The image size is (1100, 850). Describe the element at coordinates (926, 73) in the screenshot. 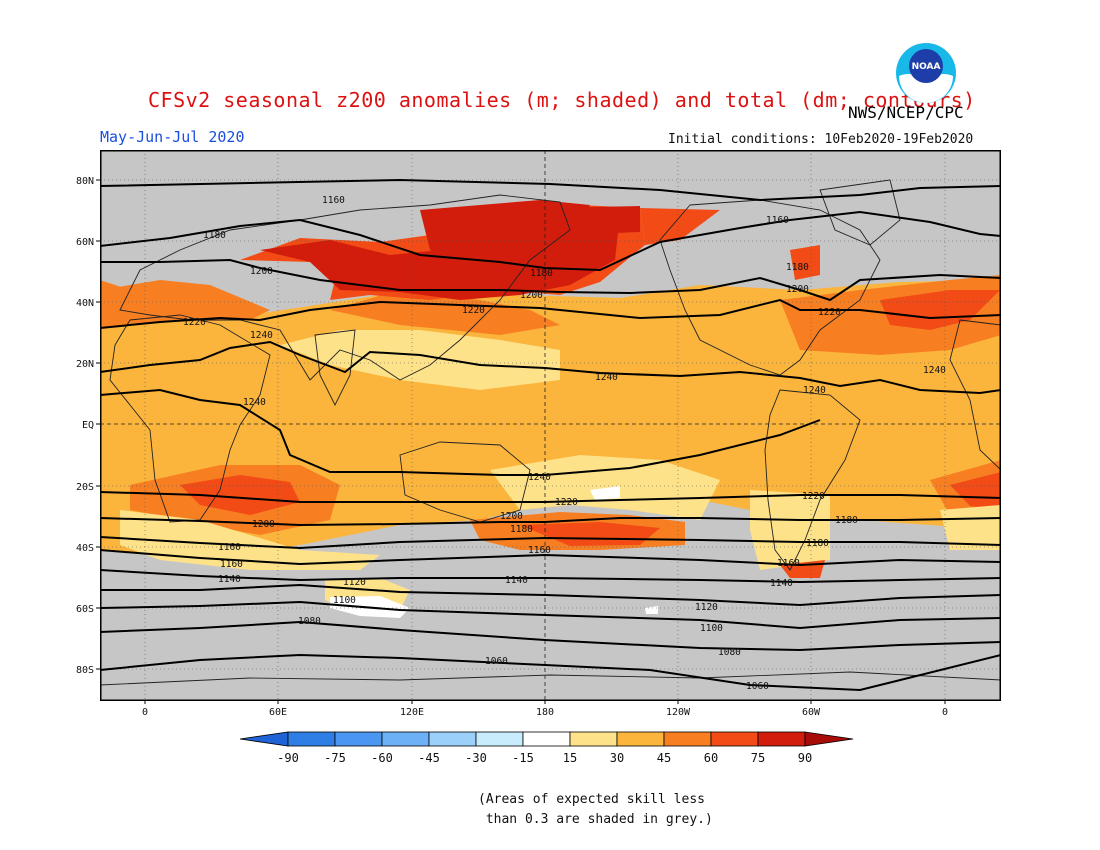

I see `noaa-logo: NOAA` at that location.